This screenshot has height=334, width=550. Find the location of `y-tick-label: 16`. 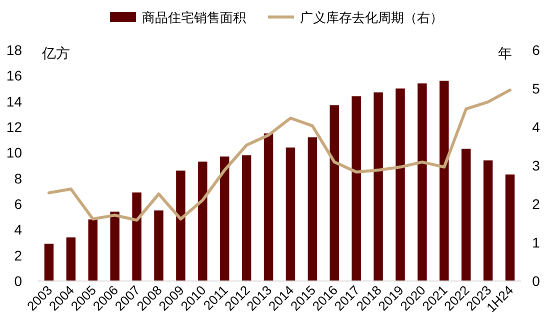

y-tick-label: 16 is located at coordinates (14, 76).